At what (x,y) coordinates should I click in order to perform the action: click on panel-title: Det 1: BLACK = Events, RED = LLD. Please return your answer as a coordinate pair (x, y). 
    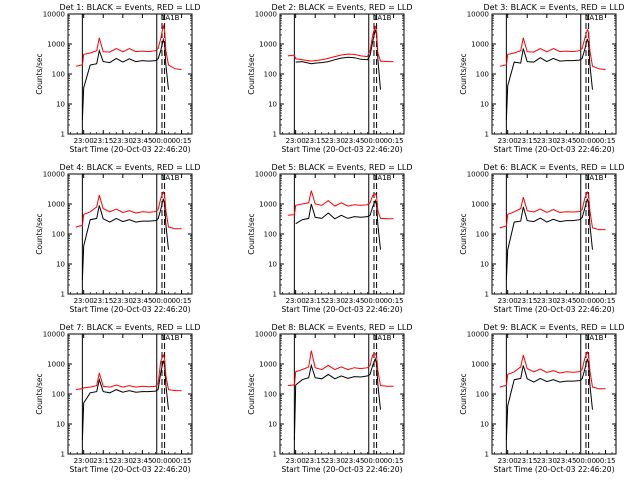
    Looking at the image, I should click on (130, 7).